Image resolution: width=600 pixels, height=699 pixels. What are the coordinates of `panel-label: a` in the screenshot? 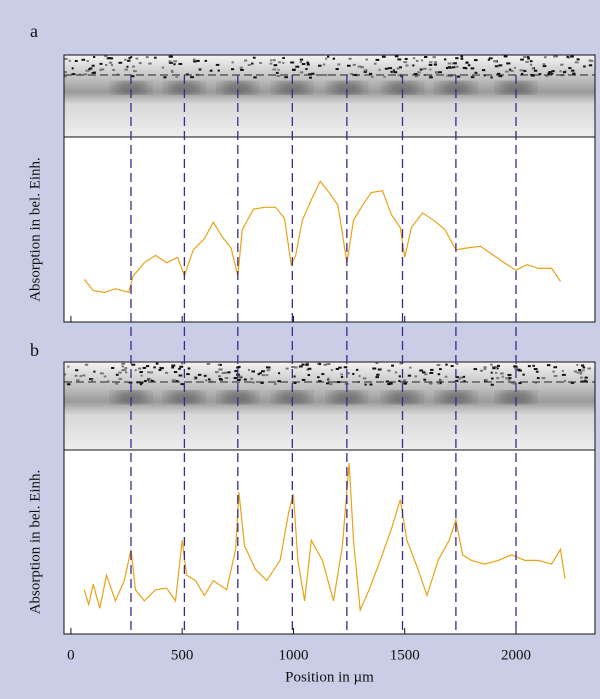 It's located at (34, 31).